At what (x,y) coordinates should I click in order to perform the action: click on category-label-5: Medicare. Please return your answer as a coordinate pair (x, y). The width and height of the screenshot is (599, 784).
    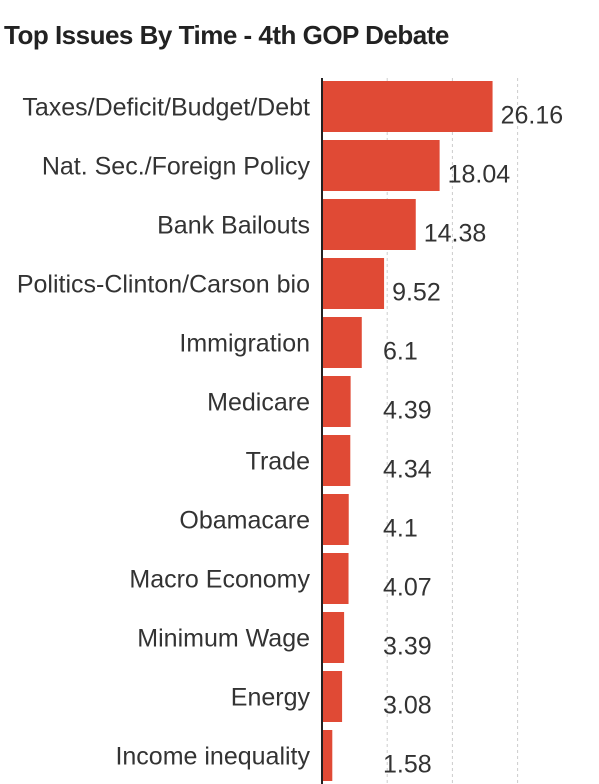
    Looking at the image, I should click on (258, 403).